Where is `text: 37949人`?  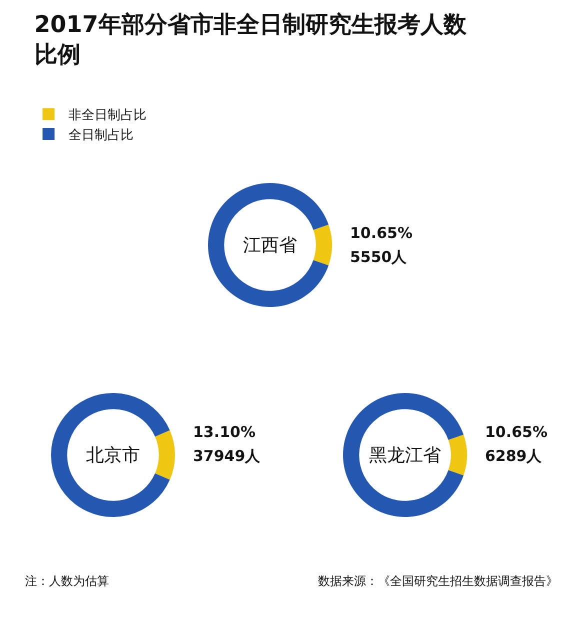
text: 37949人 is located at coordinates (227, 456).